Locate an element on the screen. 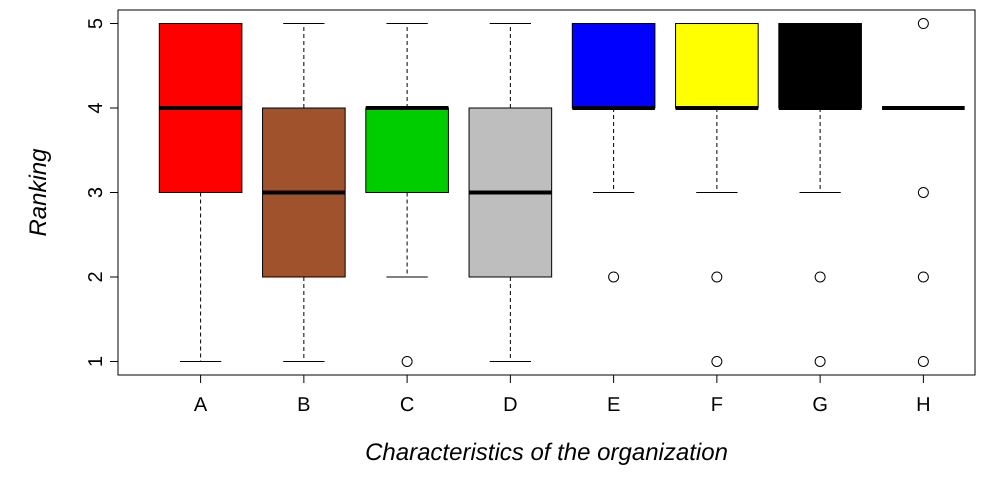  y-tick-label: 5 is located at coordinates (96, 24).